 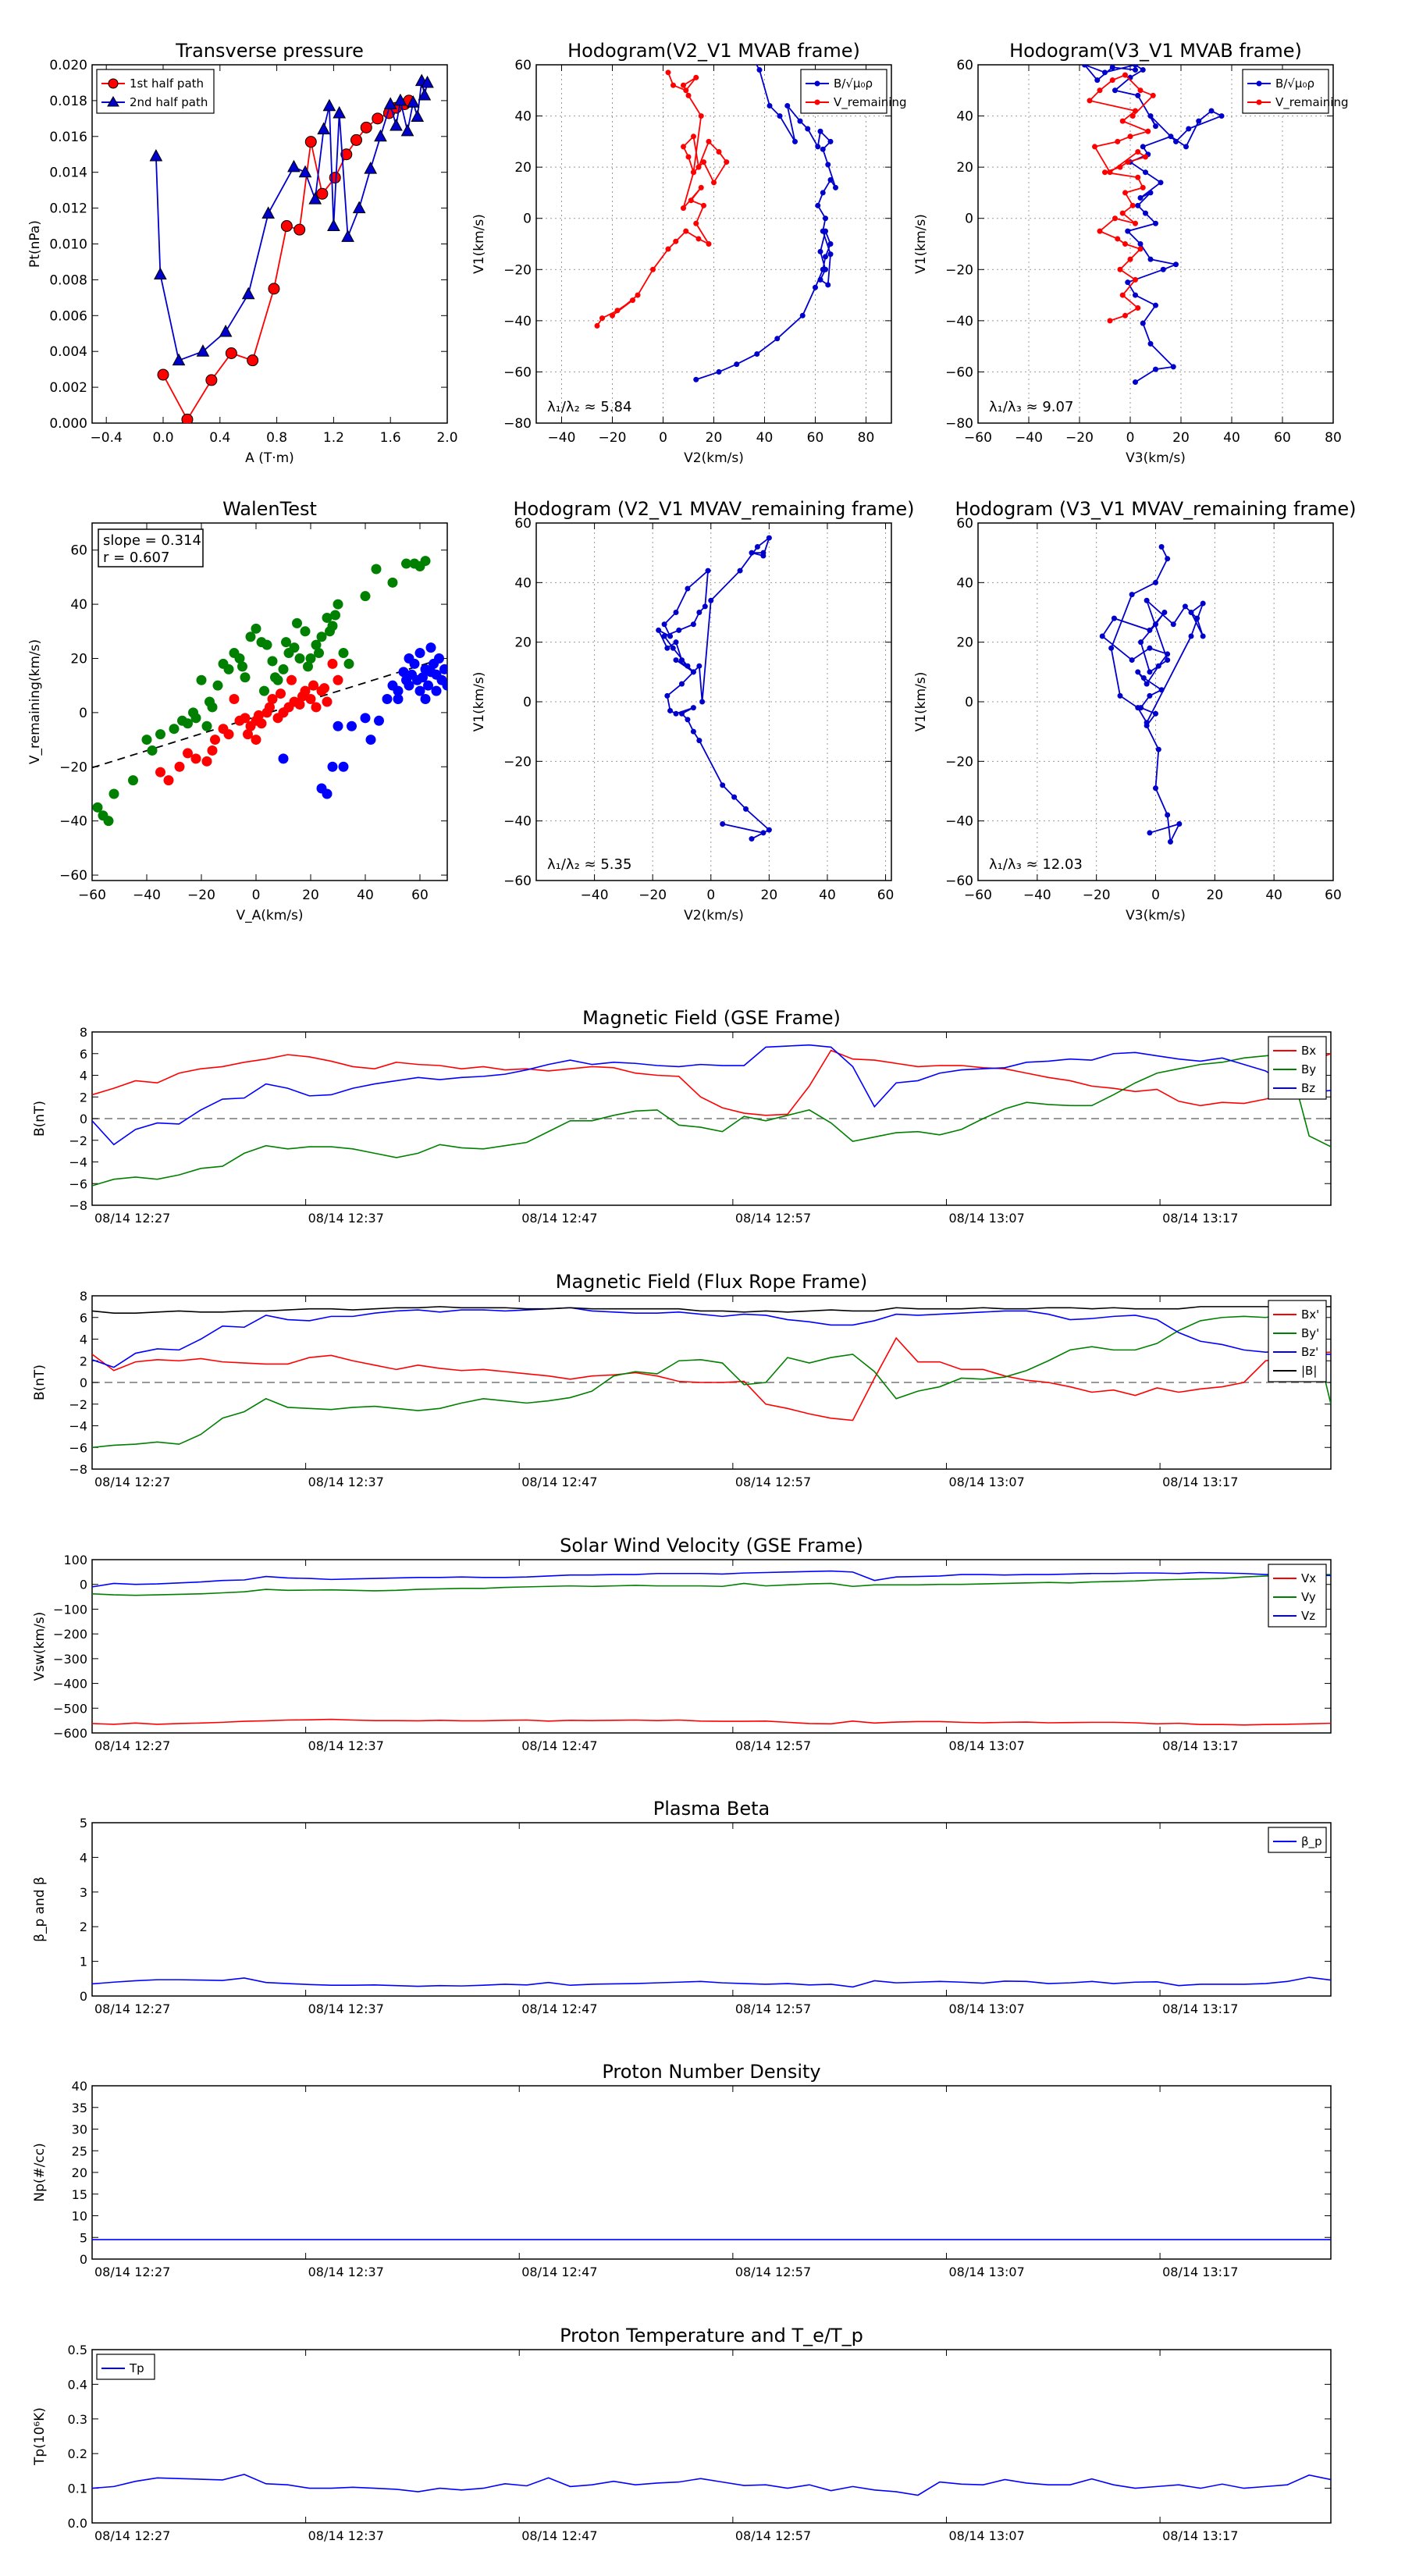 I want to click on ytick-label: 0.006, so click(x=68, y=316).